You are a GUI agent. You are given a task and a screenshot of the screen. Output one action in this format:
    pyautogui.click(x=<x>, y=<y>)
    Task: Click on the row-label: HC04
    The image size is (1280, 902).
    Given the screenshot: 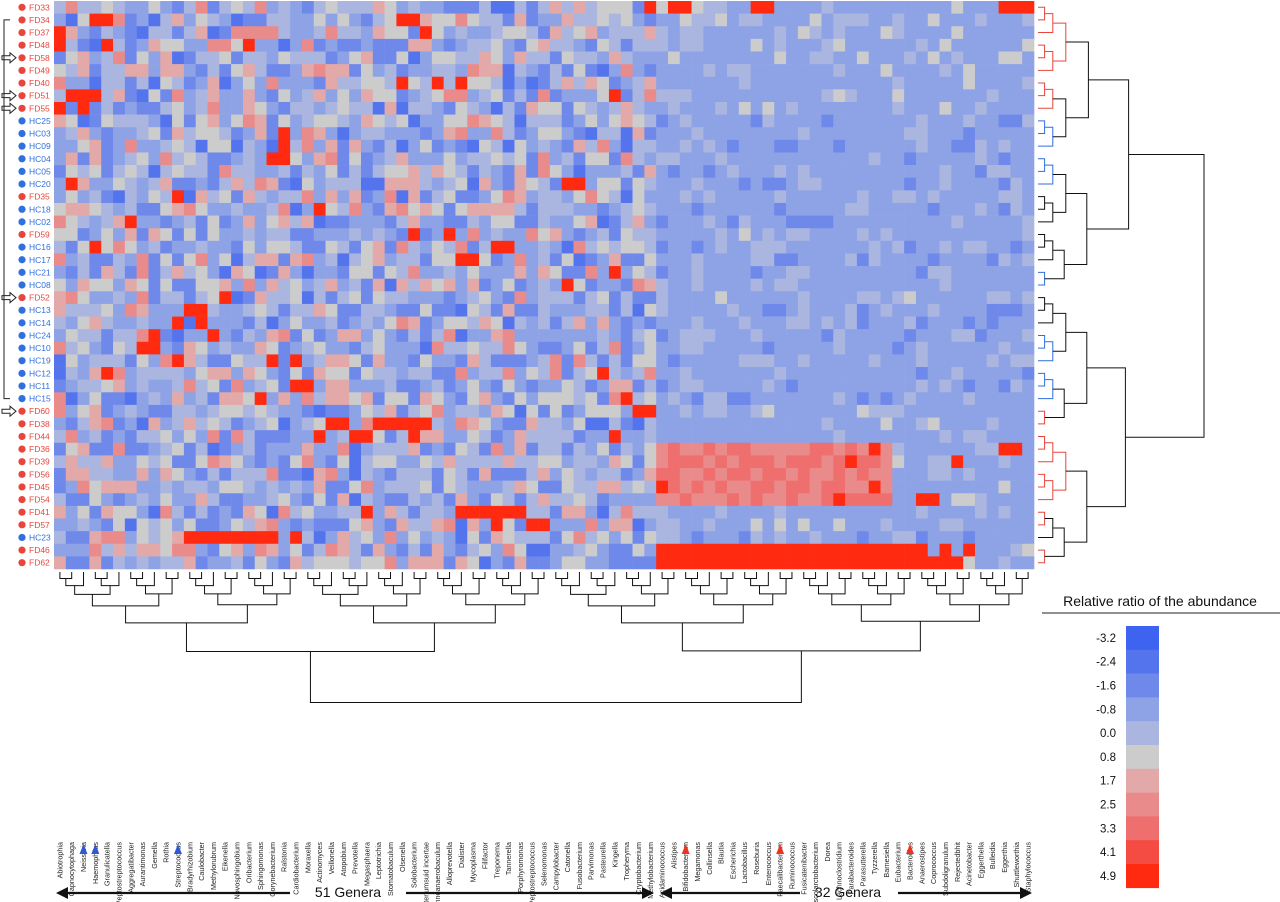 What is the action you would take?
    pyautogui.click(x=40, y=159)
    